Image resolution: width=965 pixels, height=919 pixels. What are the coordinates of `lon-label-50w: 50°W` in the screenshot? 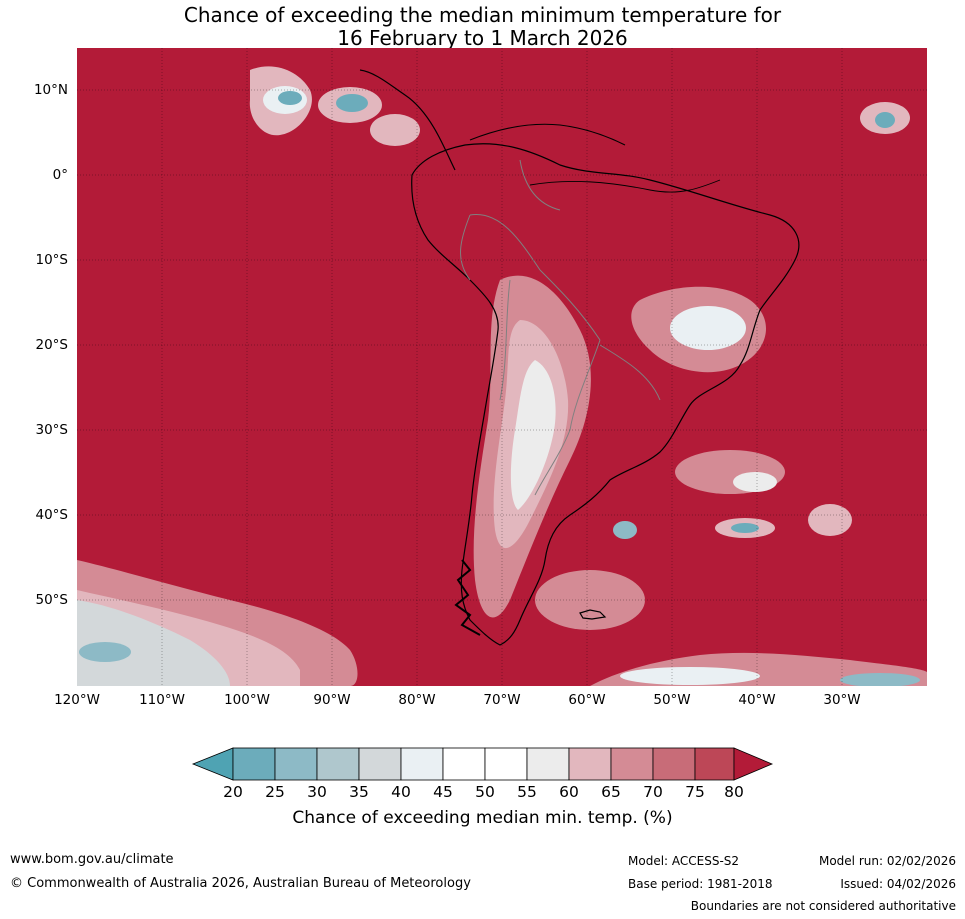 It's located at (672, 700).